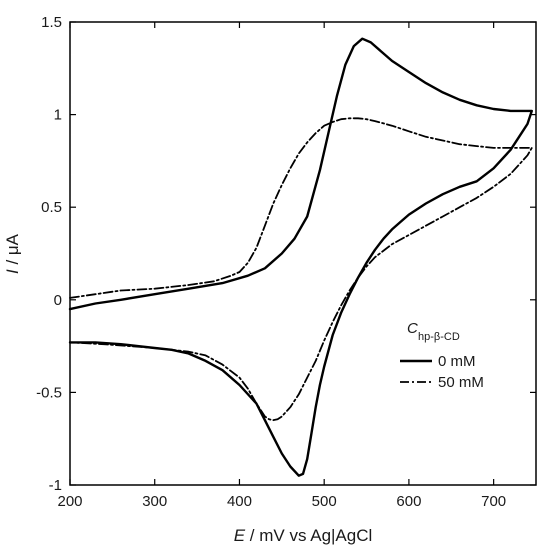 Image resolution: width=546 pixels, height=549 pixels. What do you see at coordinates (239, 501) in the screenshot?
I see `x-tick-label: 400` at bounding box center [239, 501].